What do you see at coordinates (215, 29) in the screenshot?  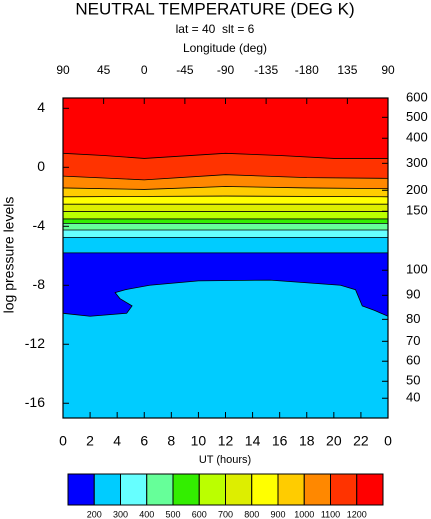 I see `chart-subtitle: lat = 40 slt = 6` at bounding box center [215, 29].